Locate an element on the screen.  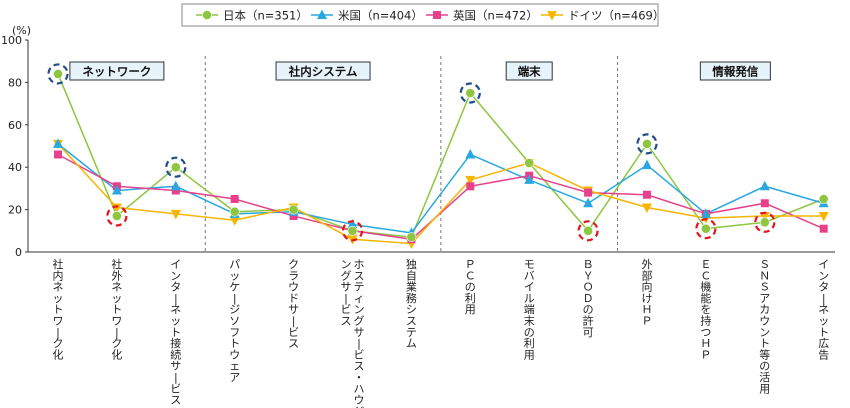
x-axis-label-char: ビ is located at coordinates (293, 332).